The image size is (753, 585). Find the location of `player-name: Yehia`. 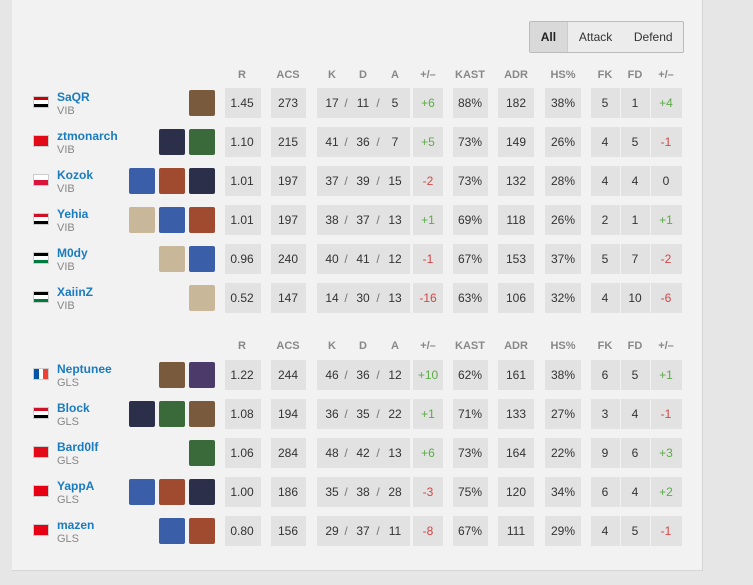

player-name: Yehia is located at coordinates (73, 214).